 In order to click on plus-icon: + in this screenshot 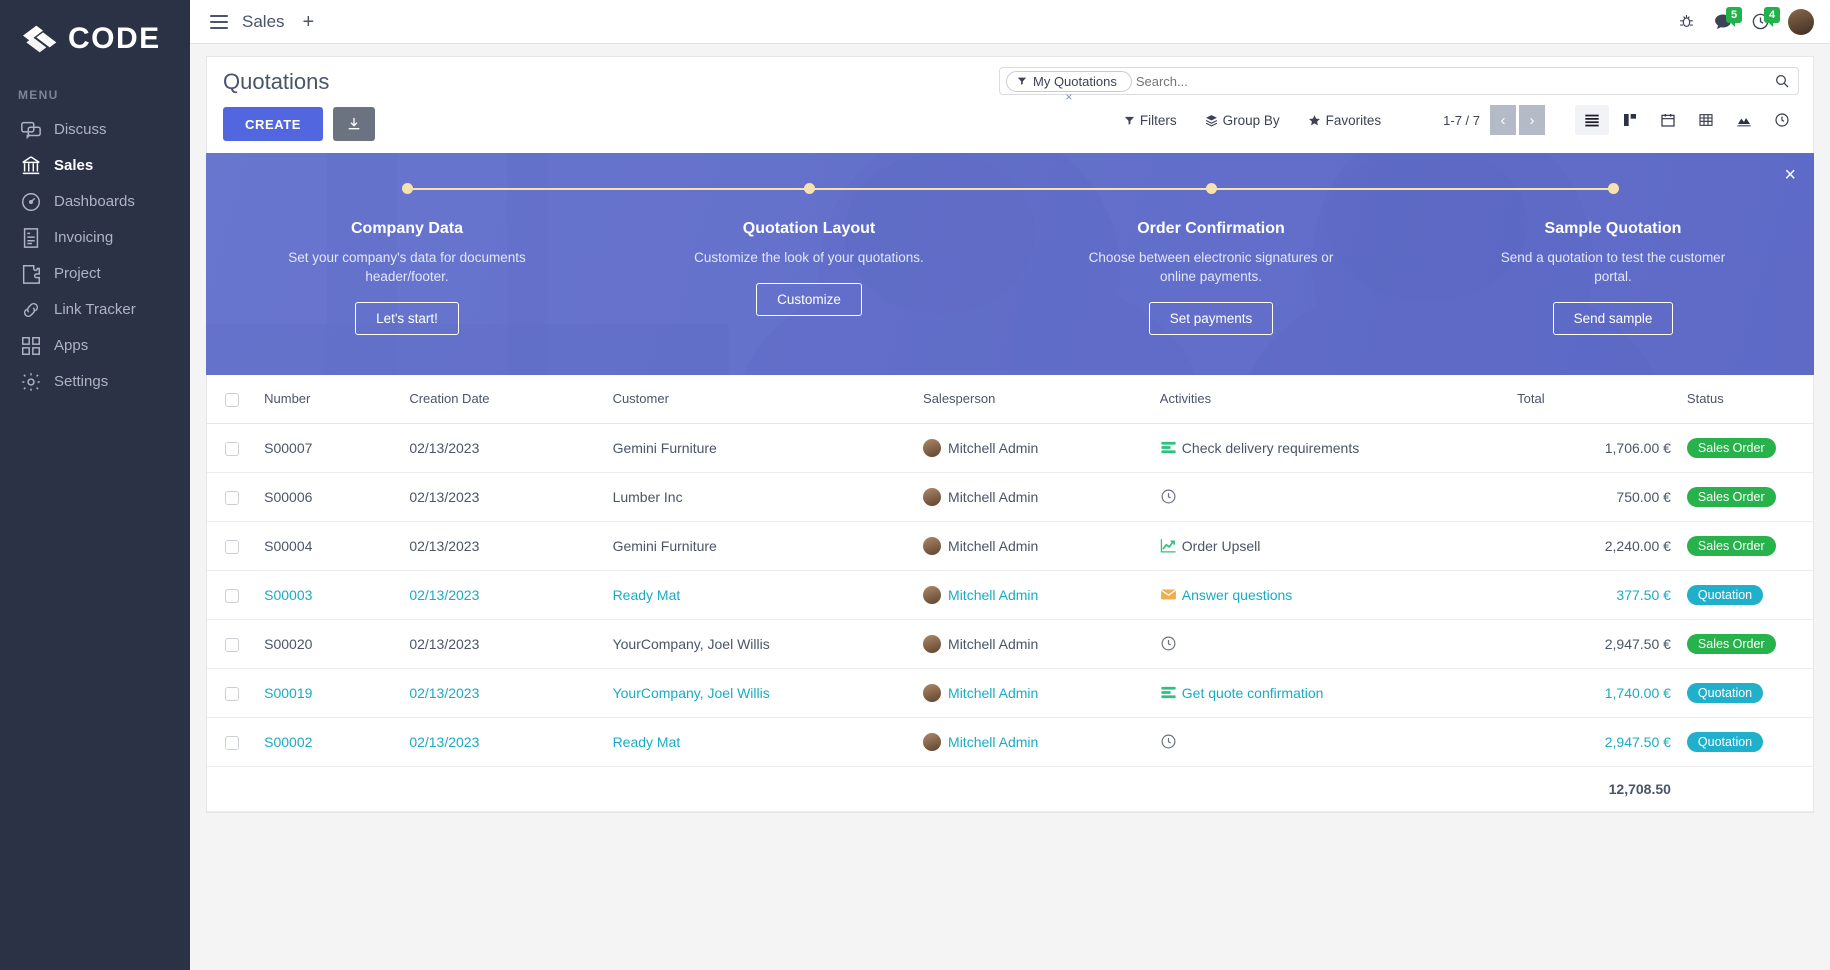, I will do `click(308, 21)`.